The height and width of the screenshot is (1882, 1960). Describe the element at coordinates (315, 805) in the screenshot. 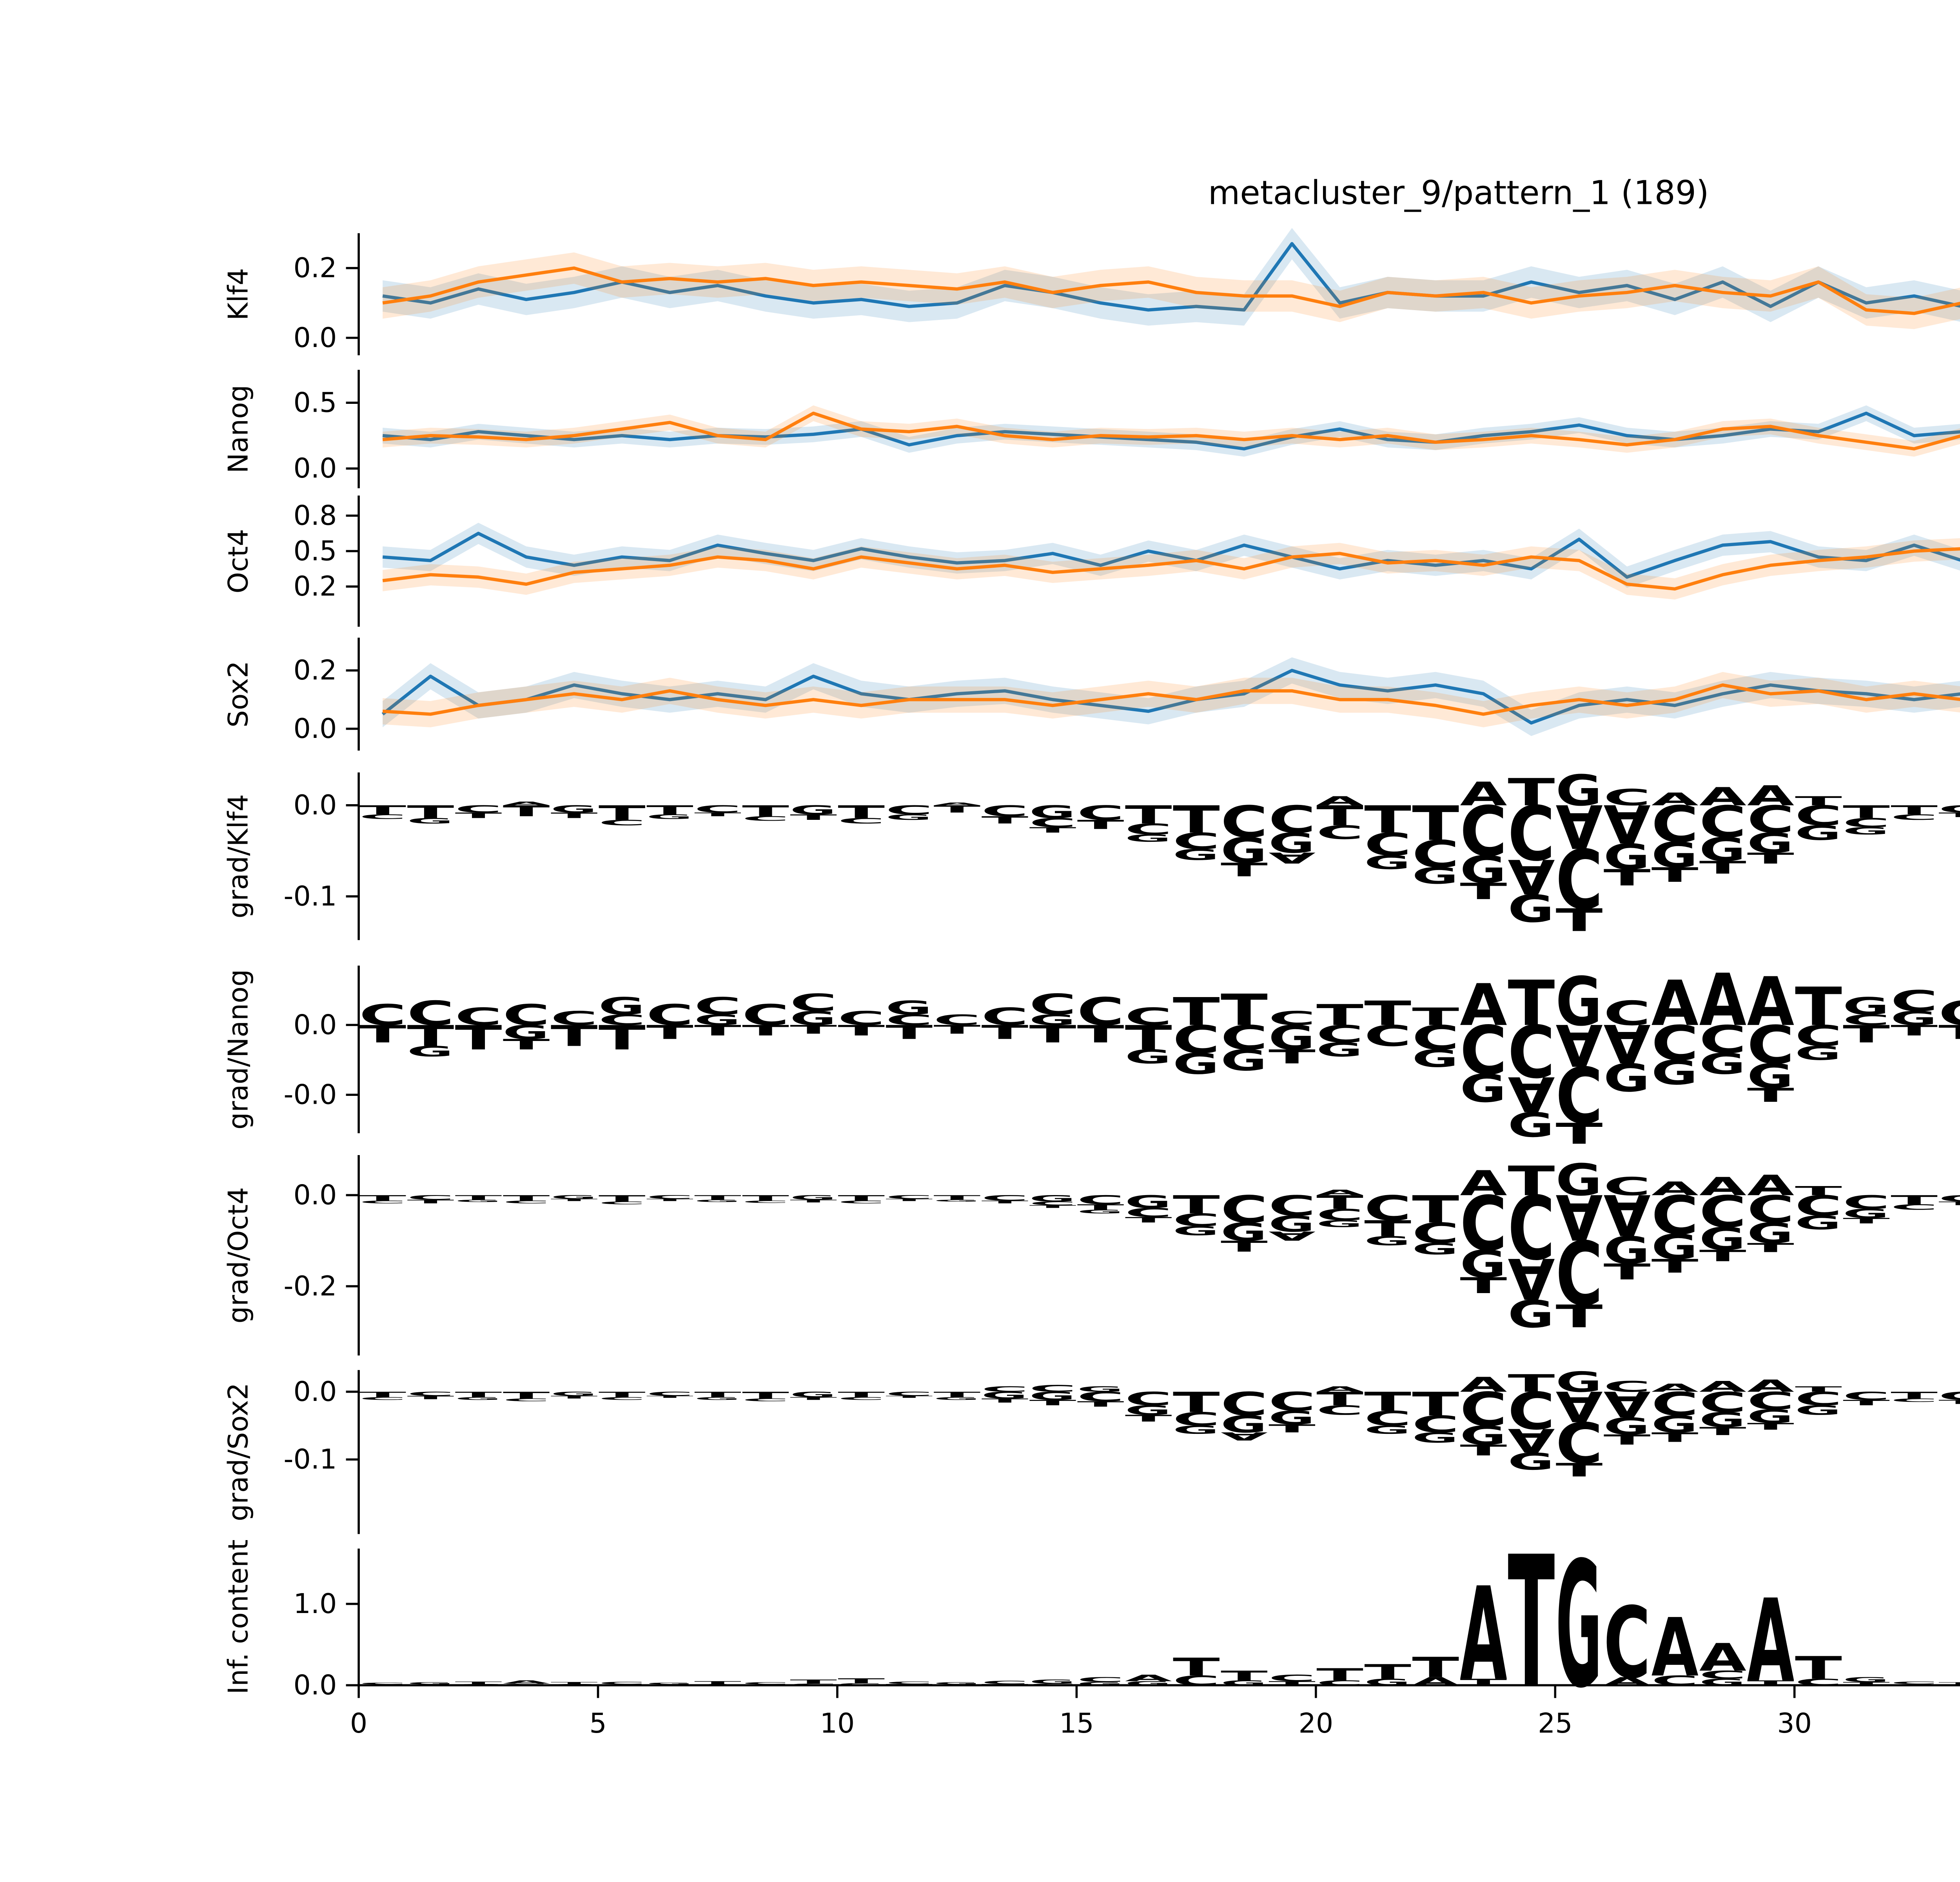

I see `y-tick-label: 0.0` at that location.